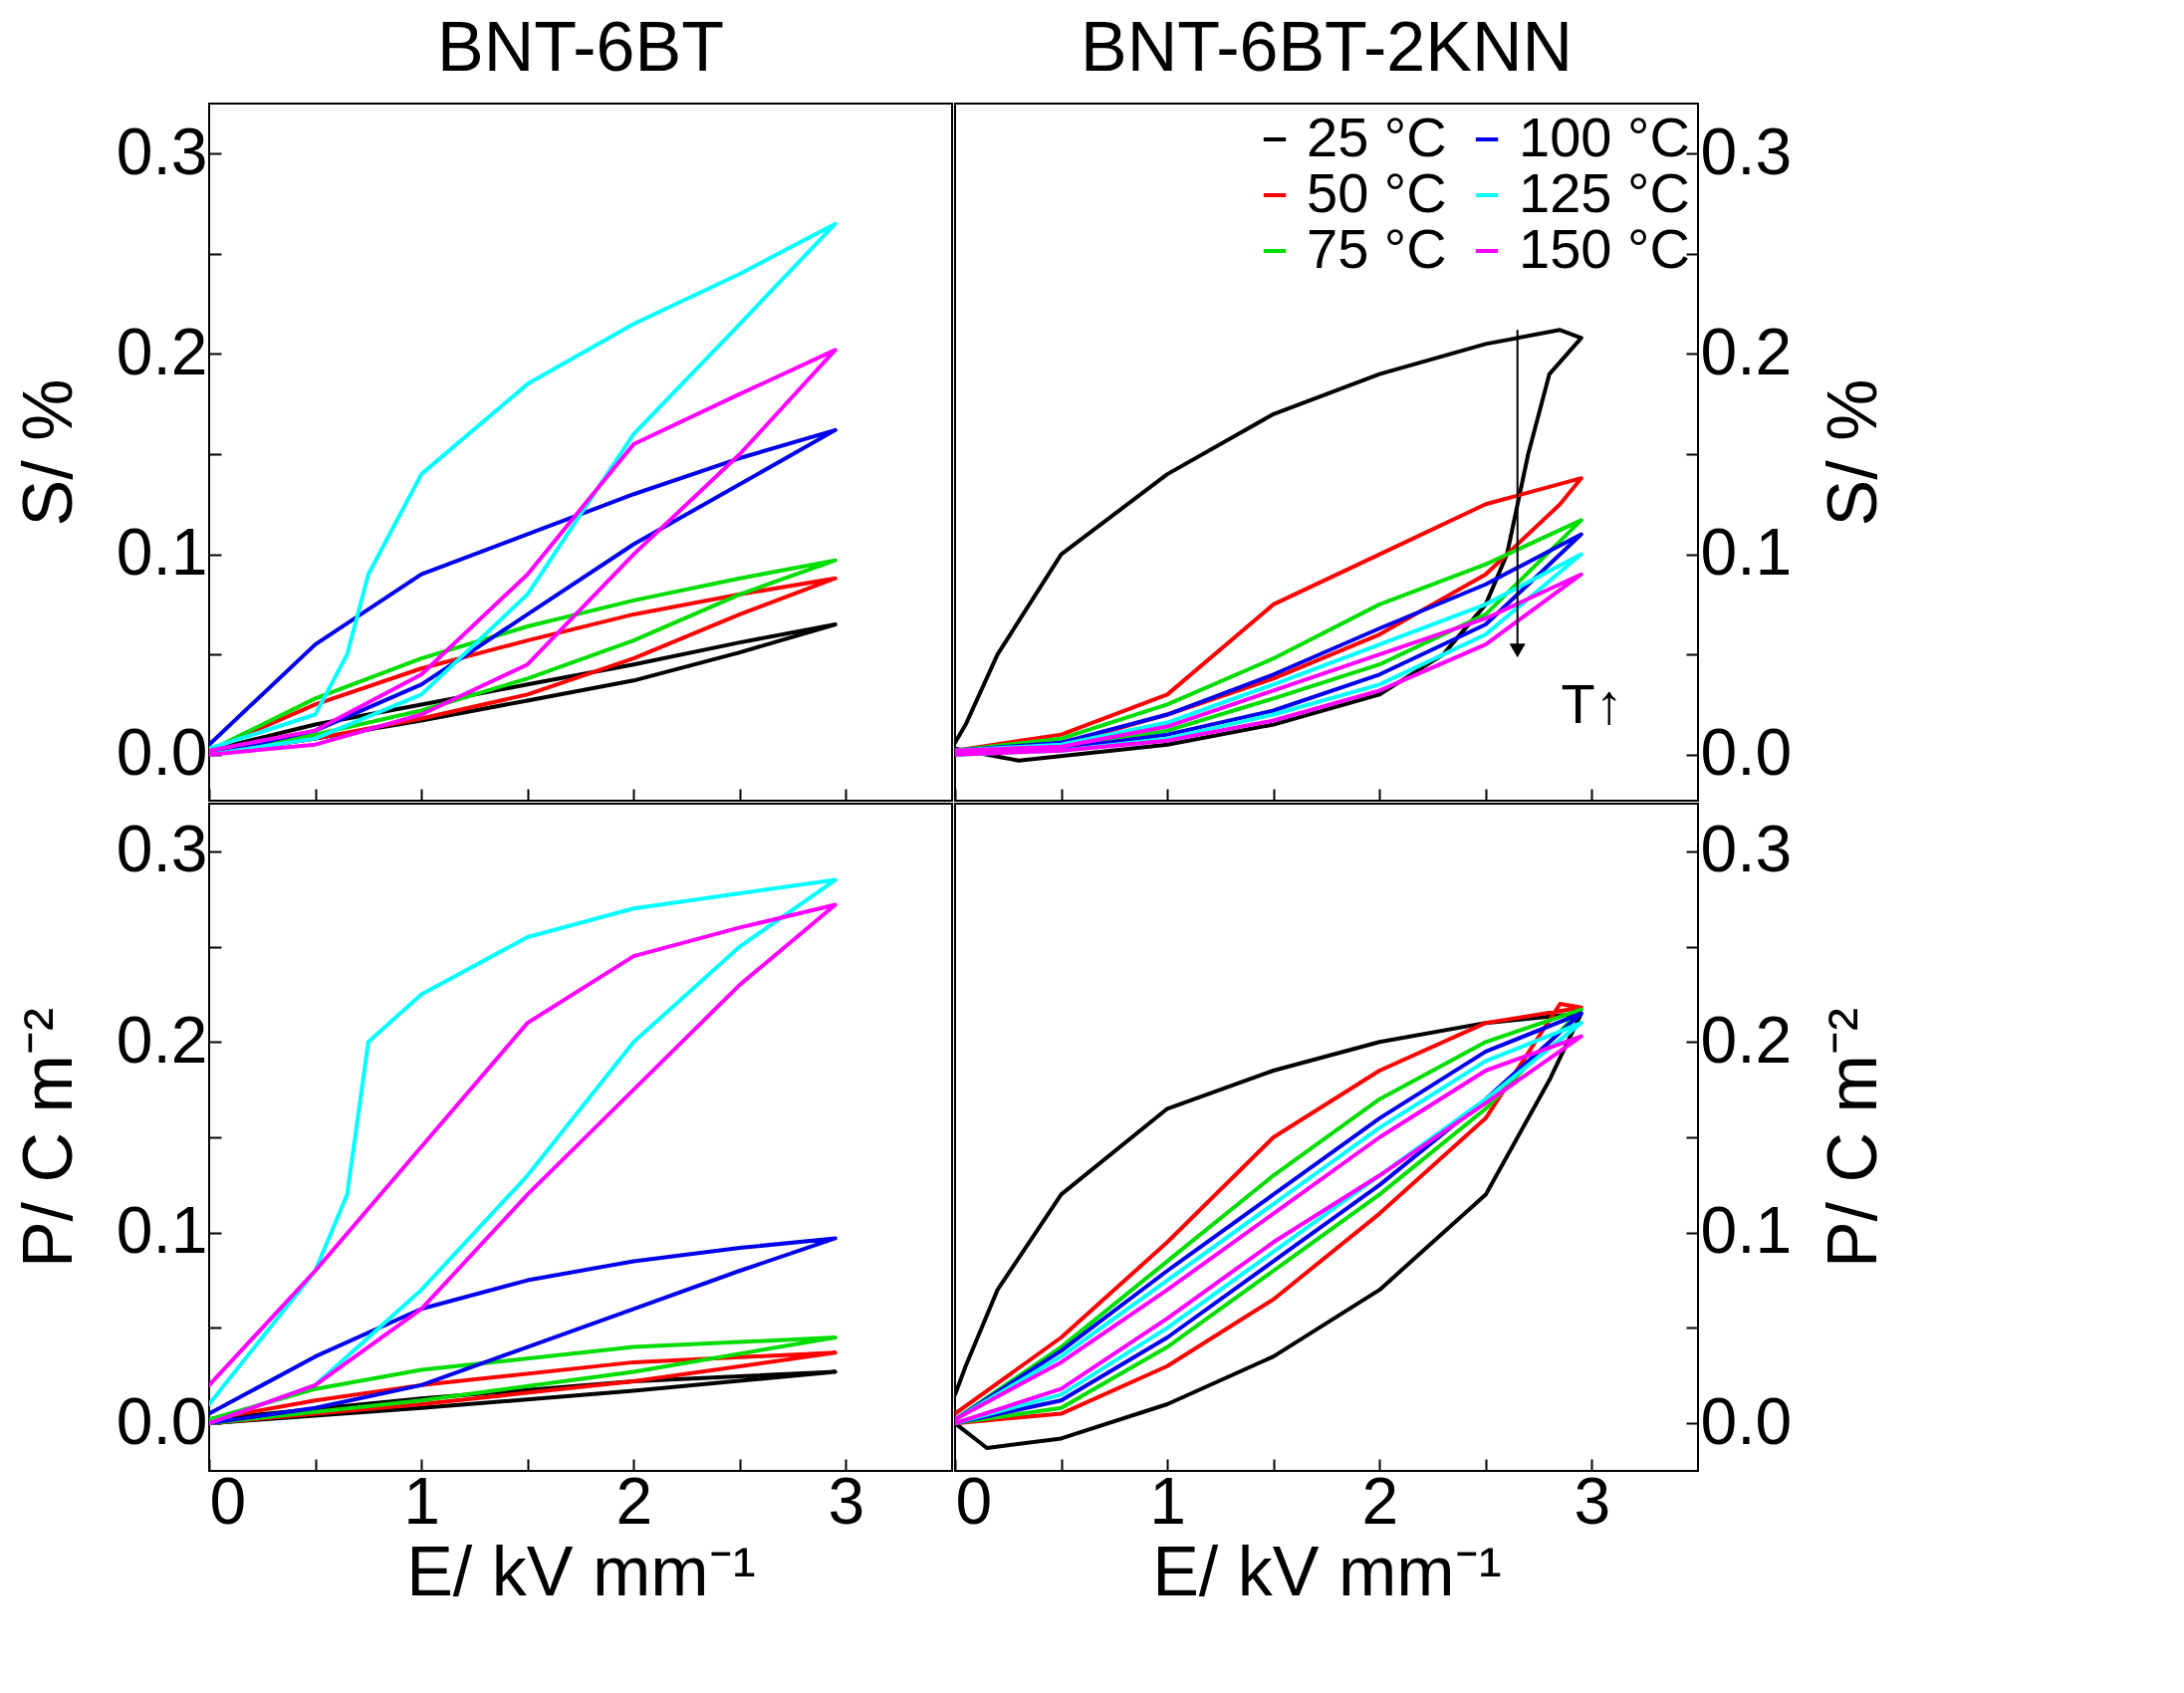 Image resolution: width=2184 pixels, height=1693 pixels. What do you see at coordinates (1592, 704) in the screenshot?
I see `annotation: T↑` at bounding box center [1592, 704].